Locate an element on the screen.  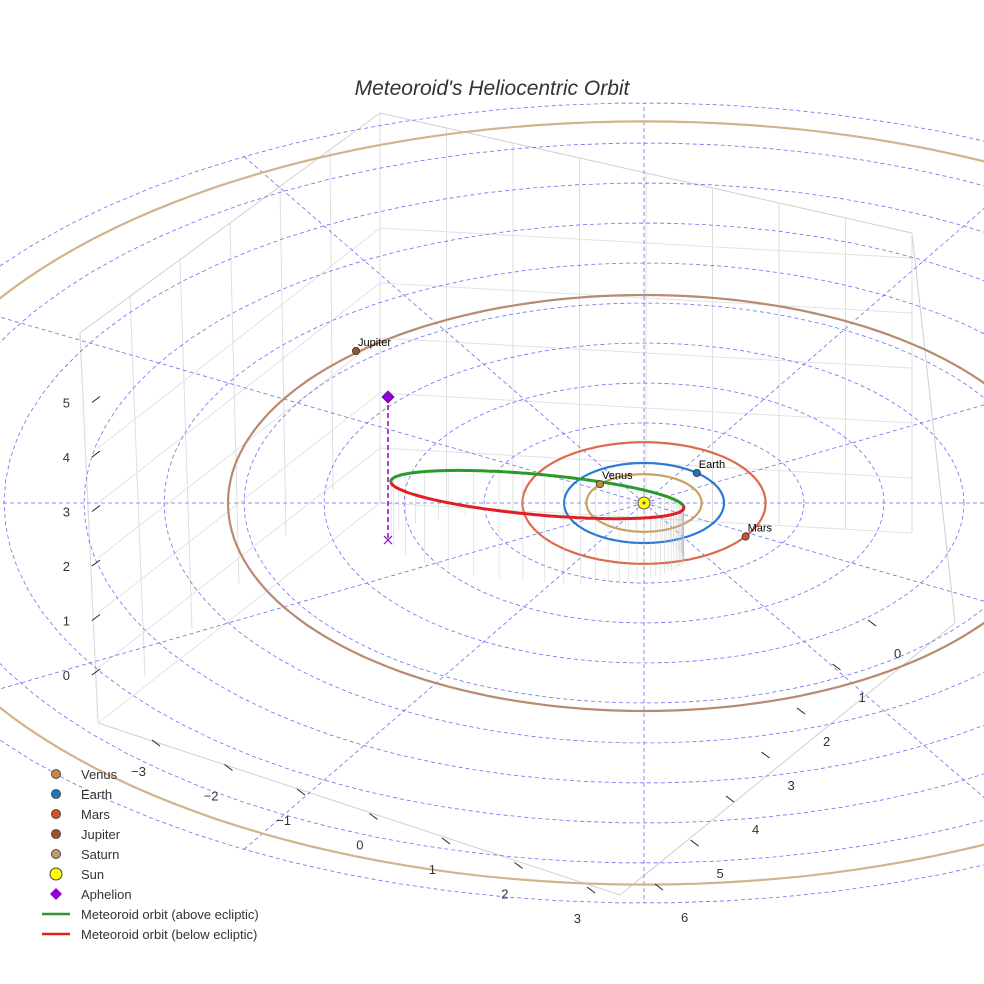
sun-center is located at coordinates (644, 503).